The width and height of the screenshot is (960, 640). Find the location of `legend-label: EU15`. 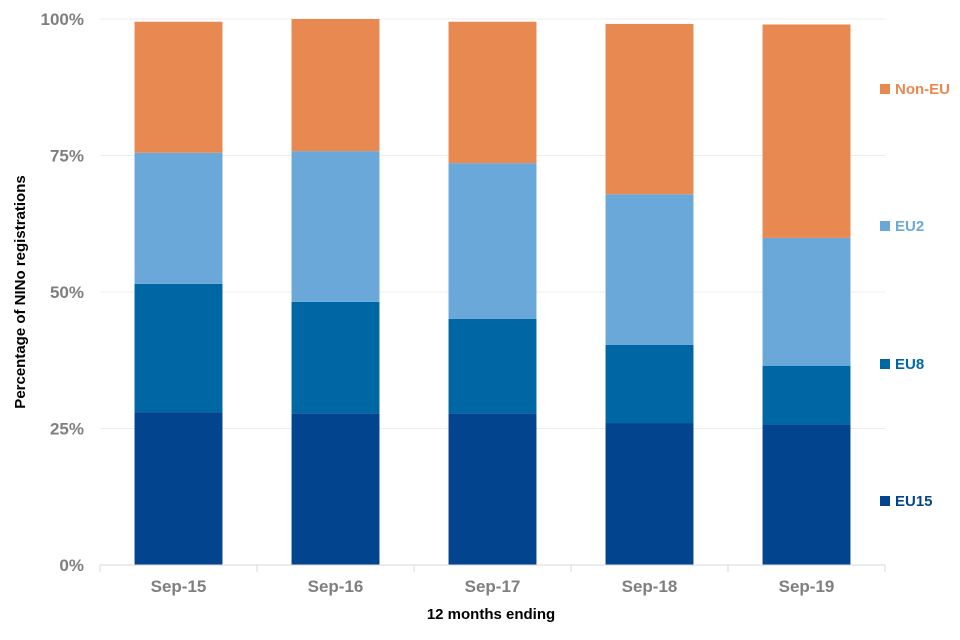

legend-label: EU15 is located at coordinates (914, 501).